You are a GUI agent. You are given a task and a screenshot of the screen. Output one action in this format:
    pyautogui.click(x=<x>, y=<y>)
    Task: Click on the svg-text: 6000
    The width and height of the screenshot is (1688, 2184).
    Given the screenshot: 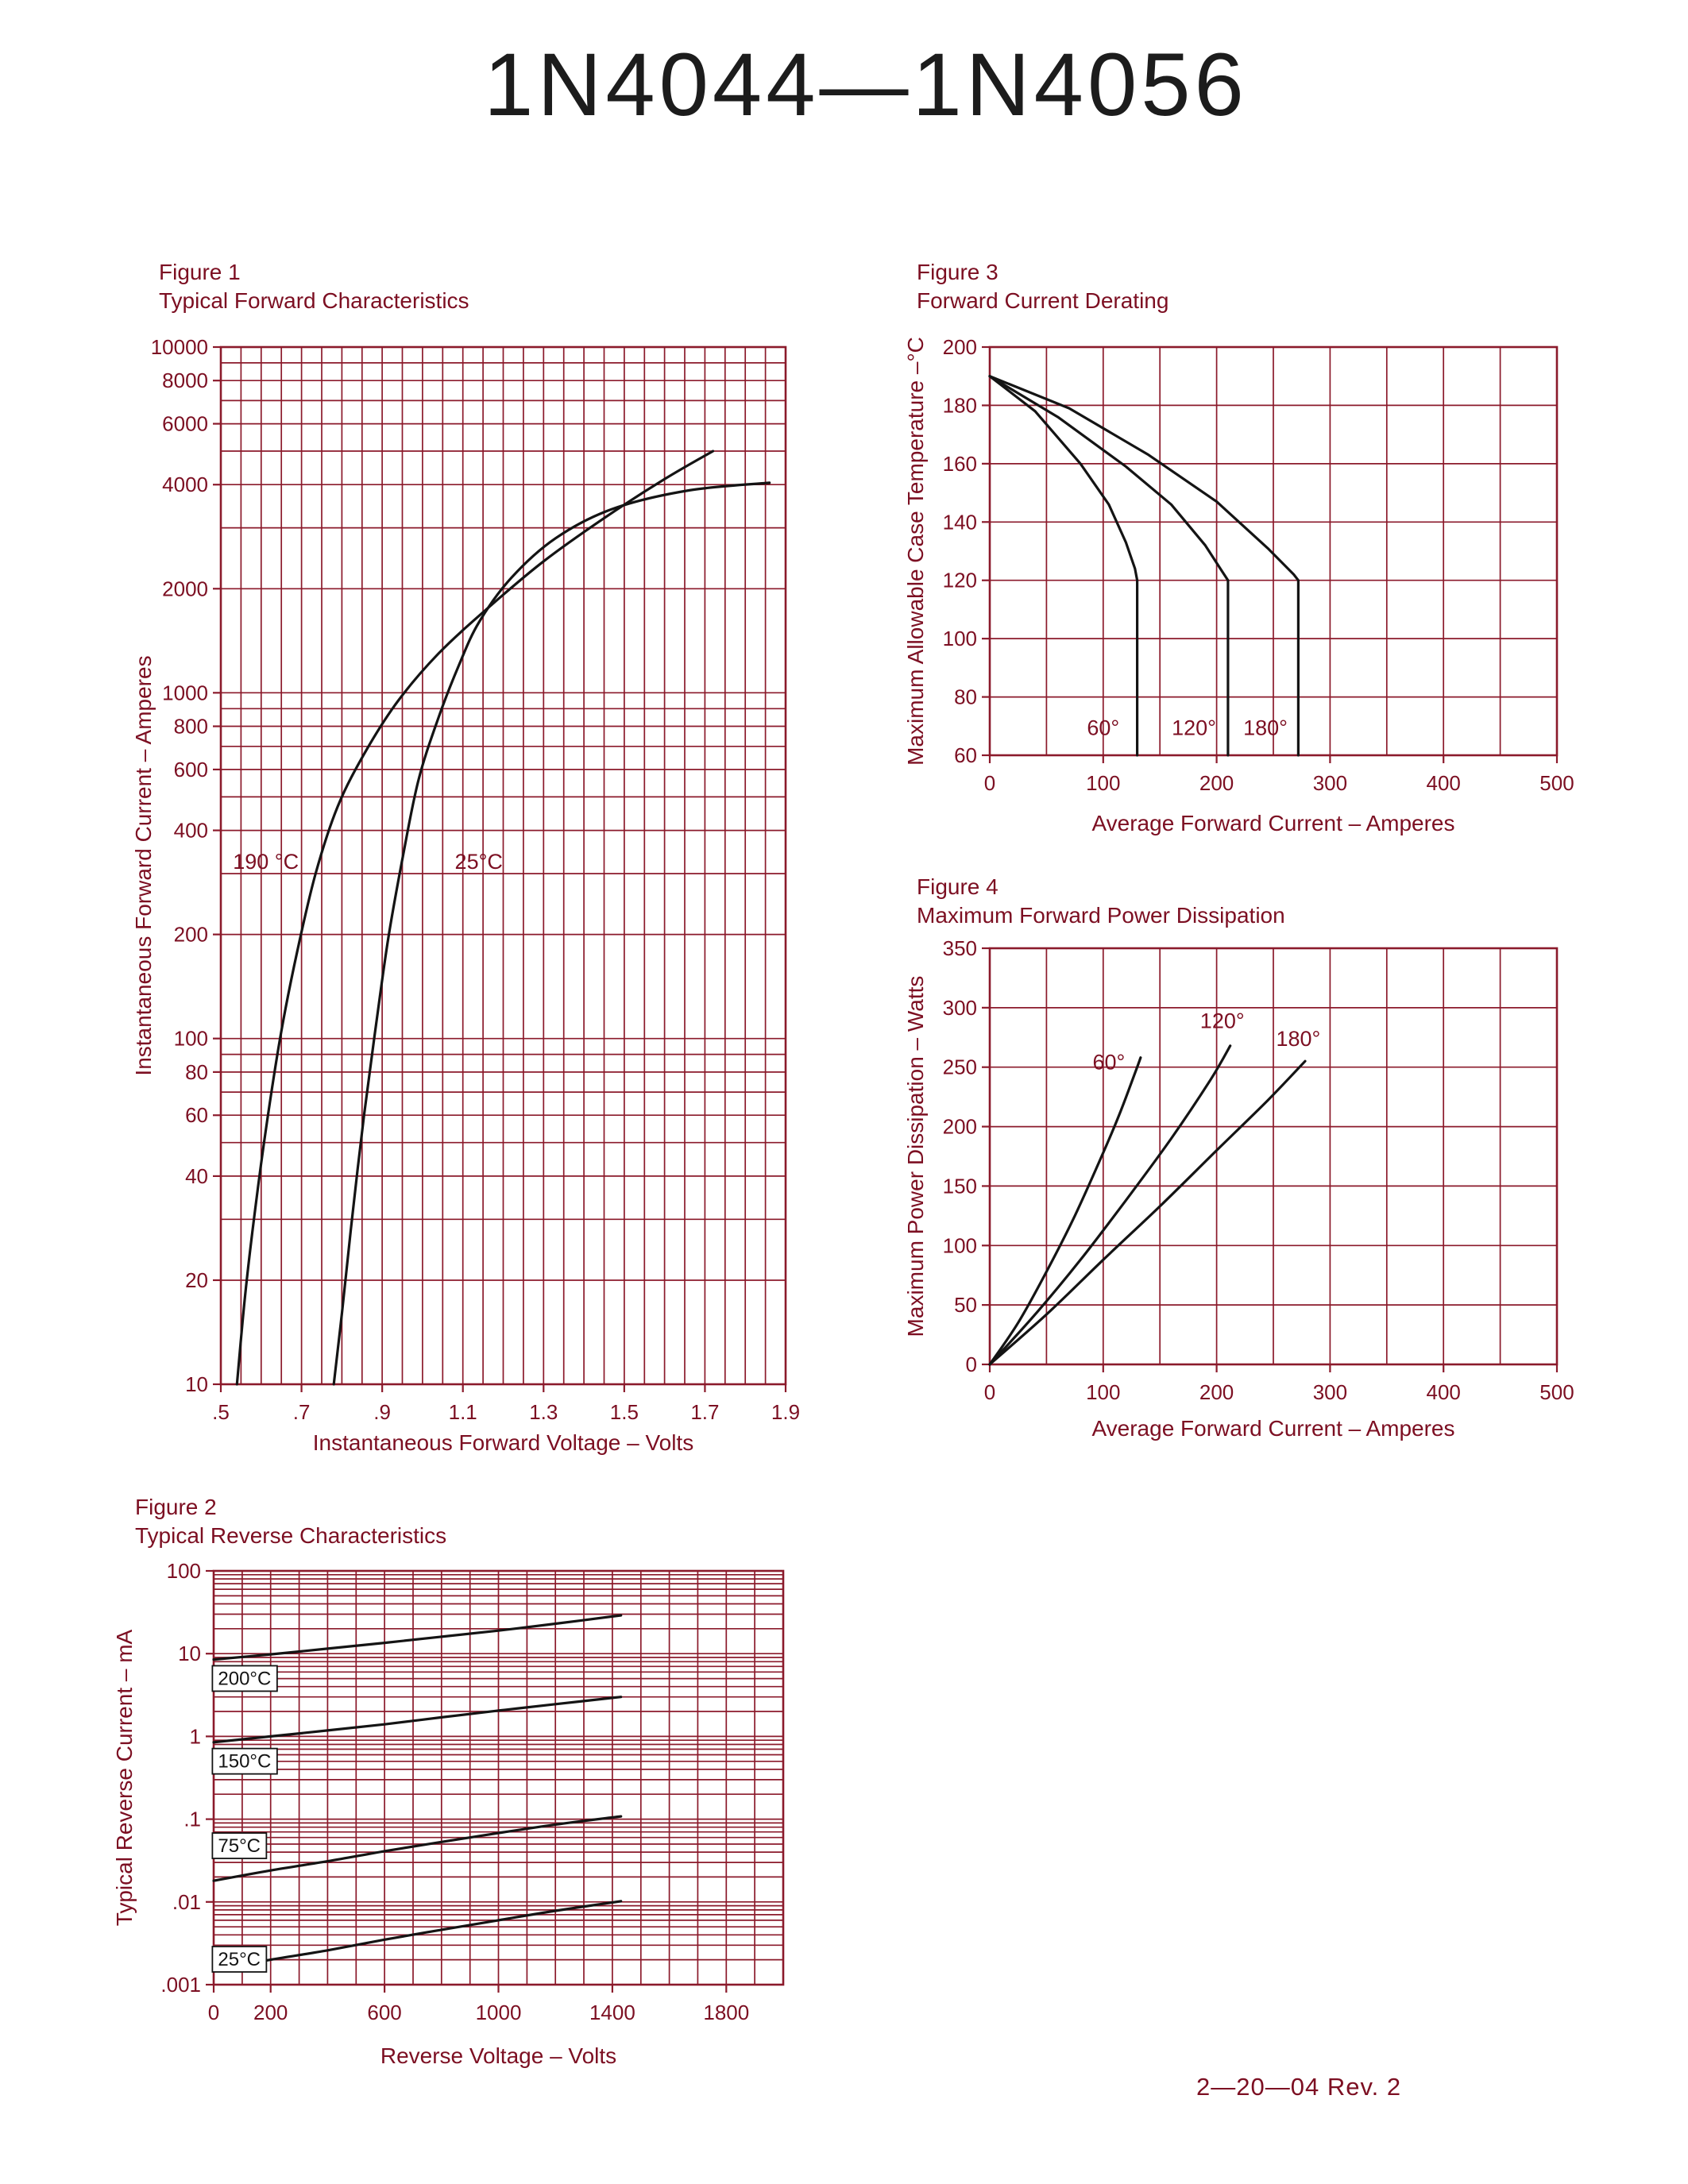 What is the action you would take?
    pyautogui.click(x=185, y=424)
    